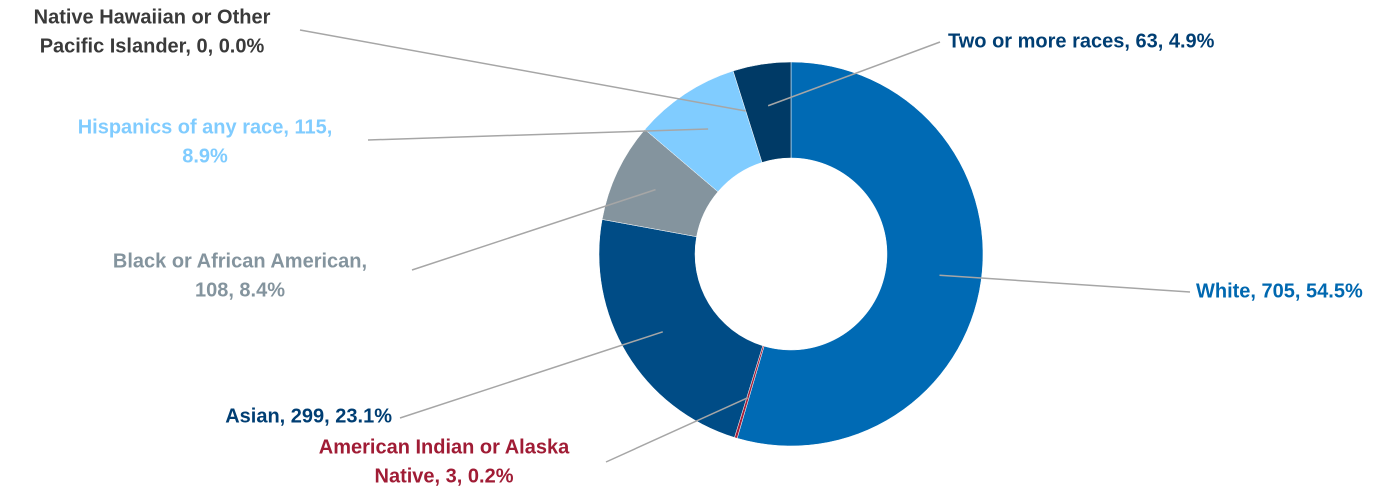 The height and width of the screenshot is (489, 1393). What do you see at coordinates (240, 290) in the screenshot?
I see `data-label: 108, 8.4%` at bounding box center [240, 290].